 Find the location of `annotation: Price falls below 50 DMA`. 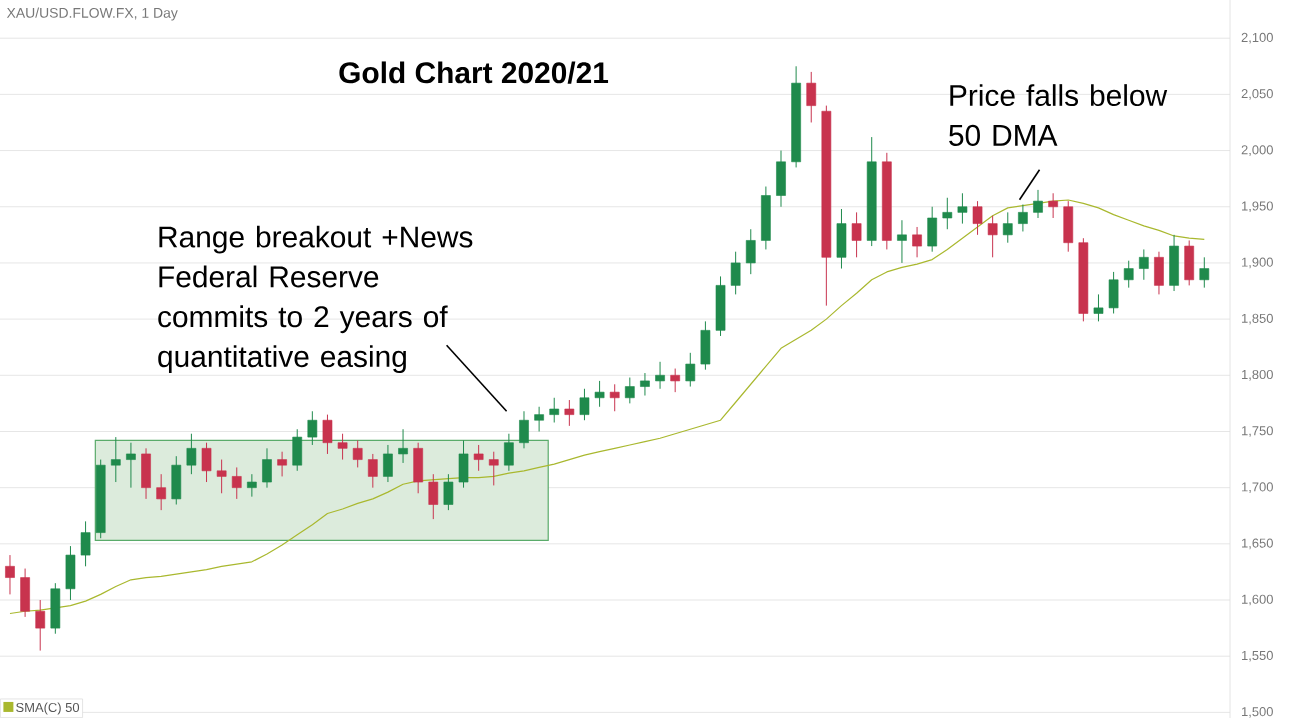

annotation: Price falls below 50 DMA is located at coordinates (1058, 115).